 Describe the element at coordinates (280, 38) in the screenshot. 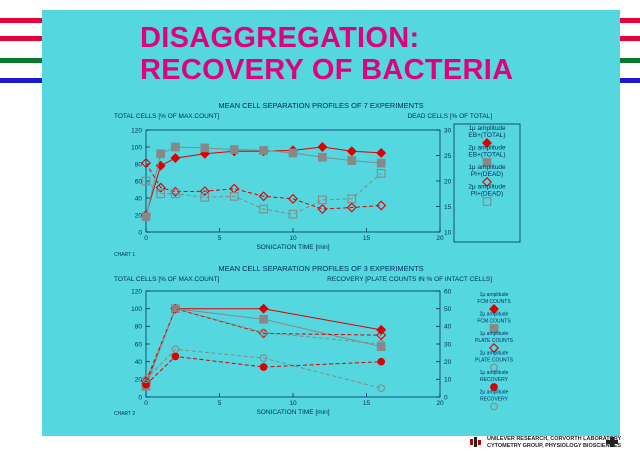

I see `title-line-1: DISAGGREGATION:` at that location.